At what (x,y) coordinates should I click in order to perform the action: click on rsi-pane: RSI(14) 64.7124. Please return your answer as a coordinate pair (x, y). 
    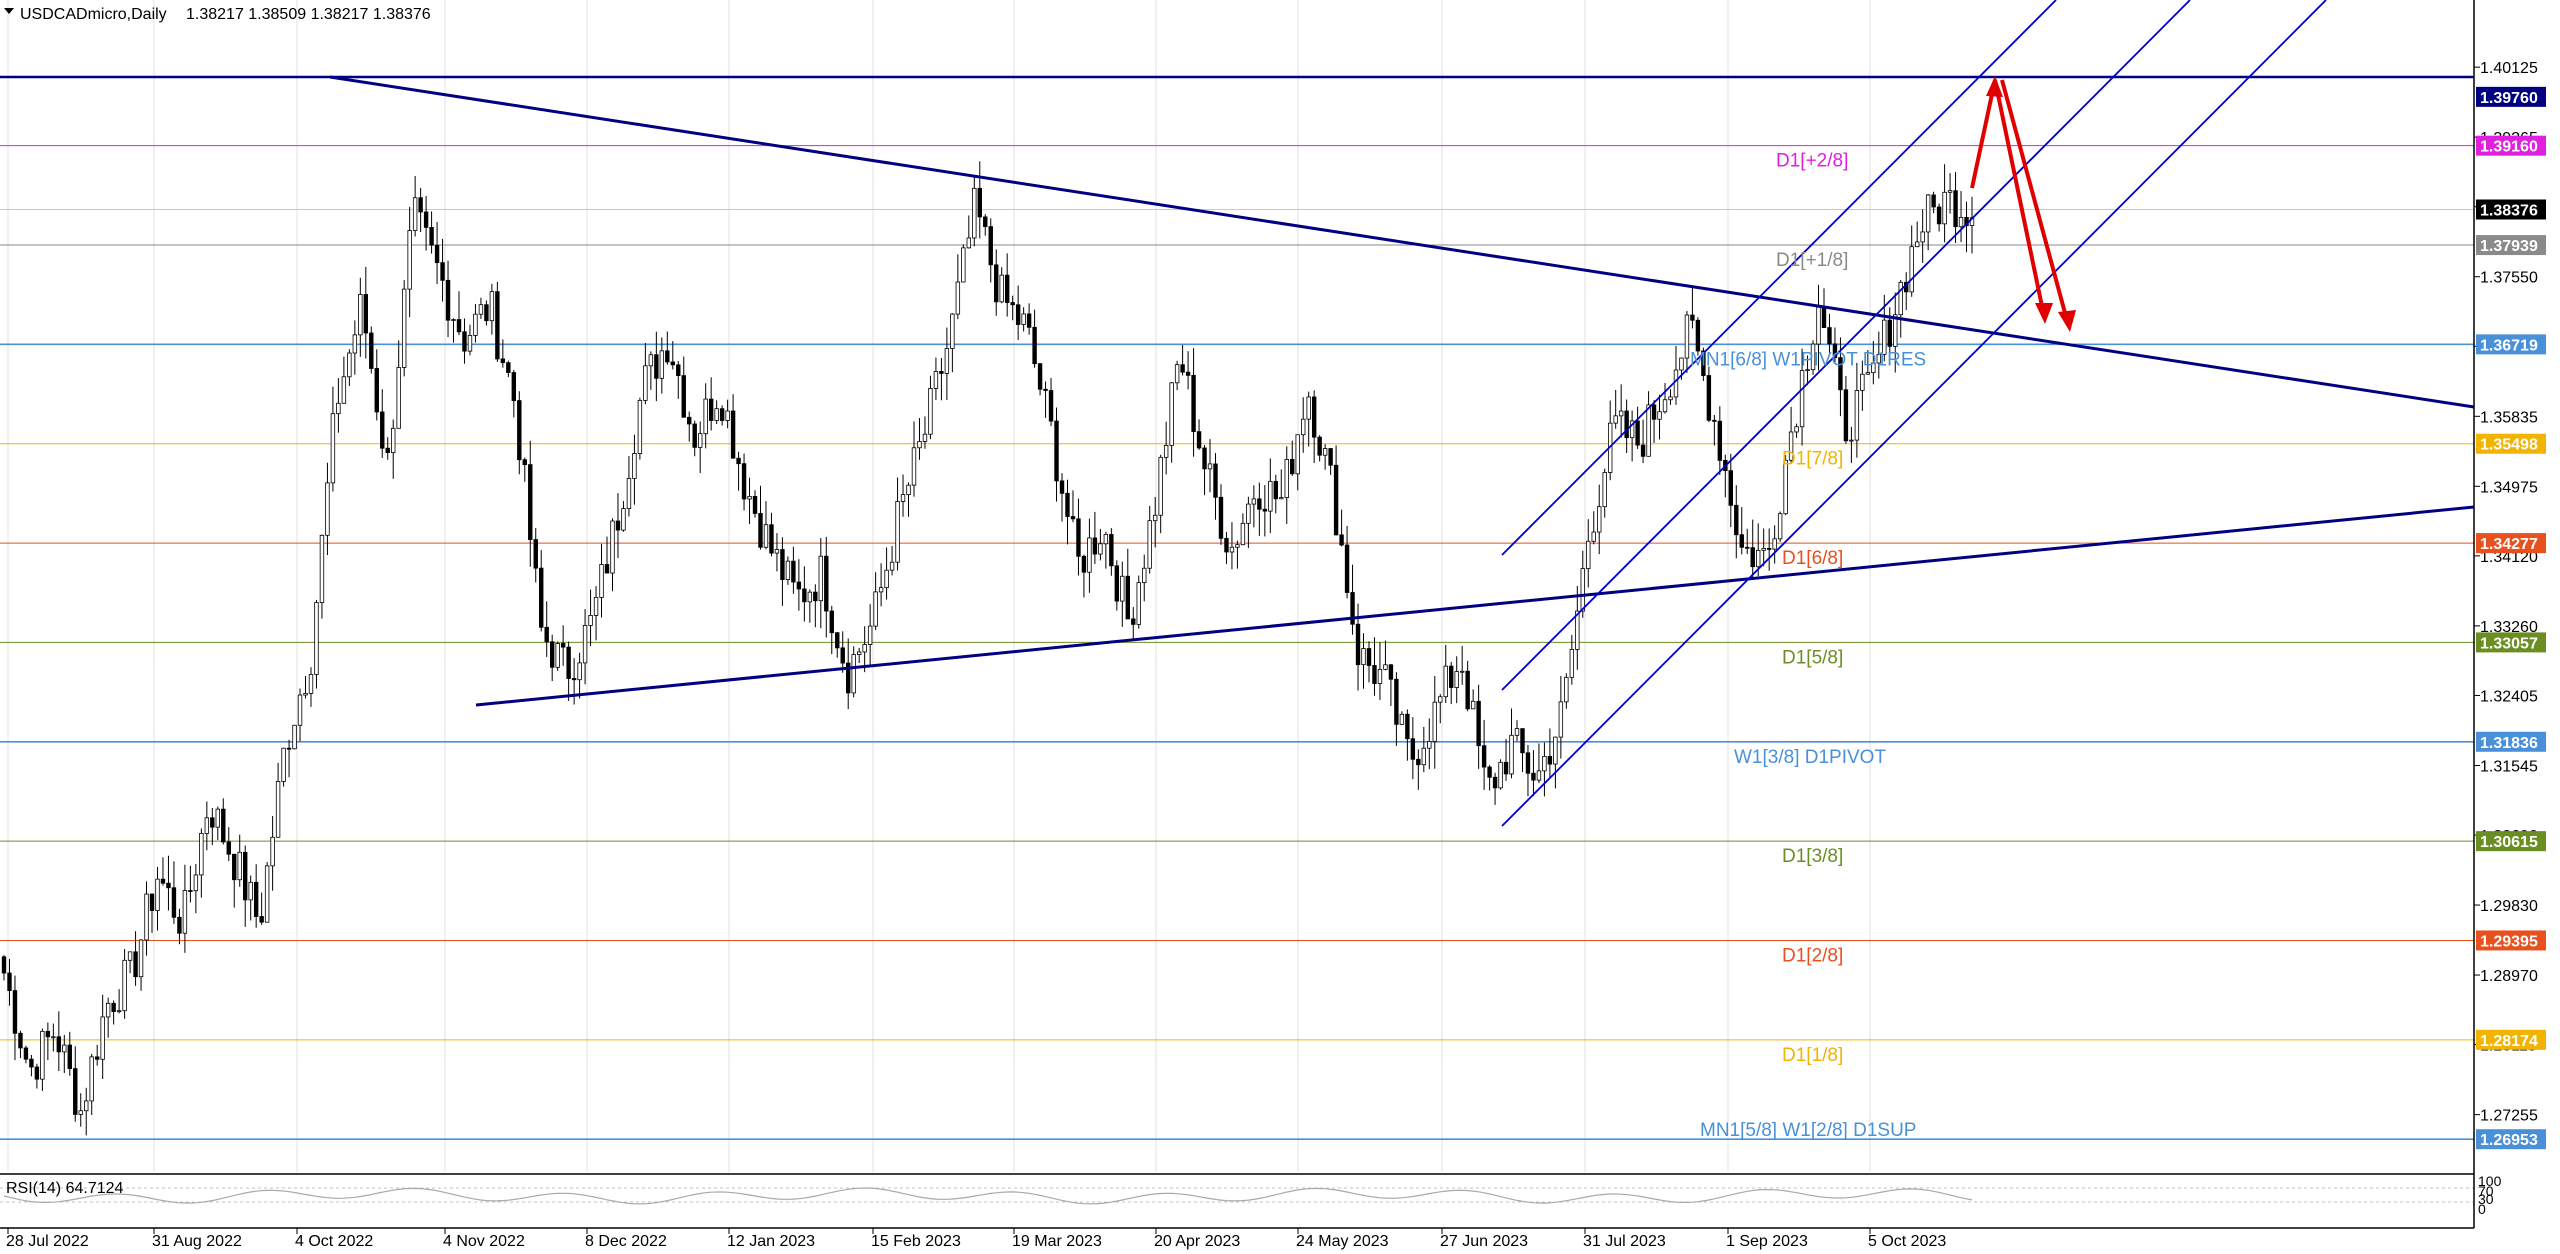
    Looking at the image, I should click on (1237, 1189).